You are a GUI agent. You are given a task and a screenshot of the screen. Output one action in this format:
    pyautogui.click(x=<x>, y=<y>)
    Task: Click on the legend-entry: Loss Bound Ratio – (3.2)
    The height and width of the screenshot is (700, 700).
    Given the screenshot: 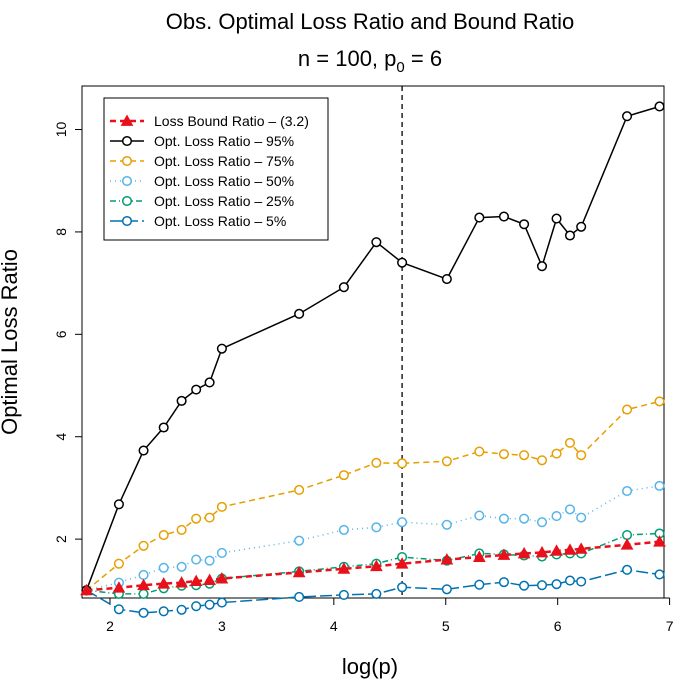 What is the action you would take?
    pyautogui.click(x=209, y=121)
    